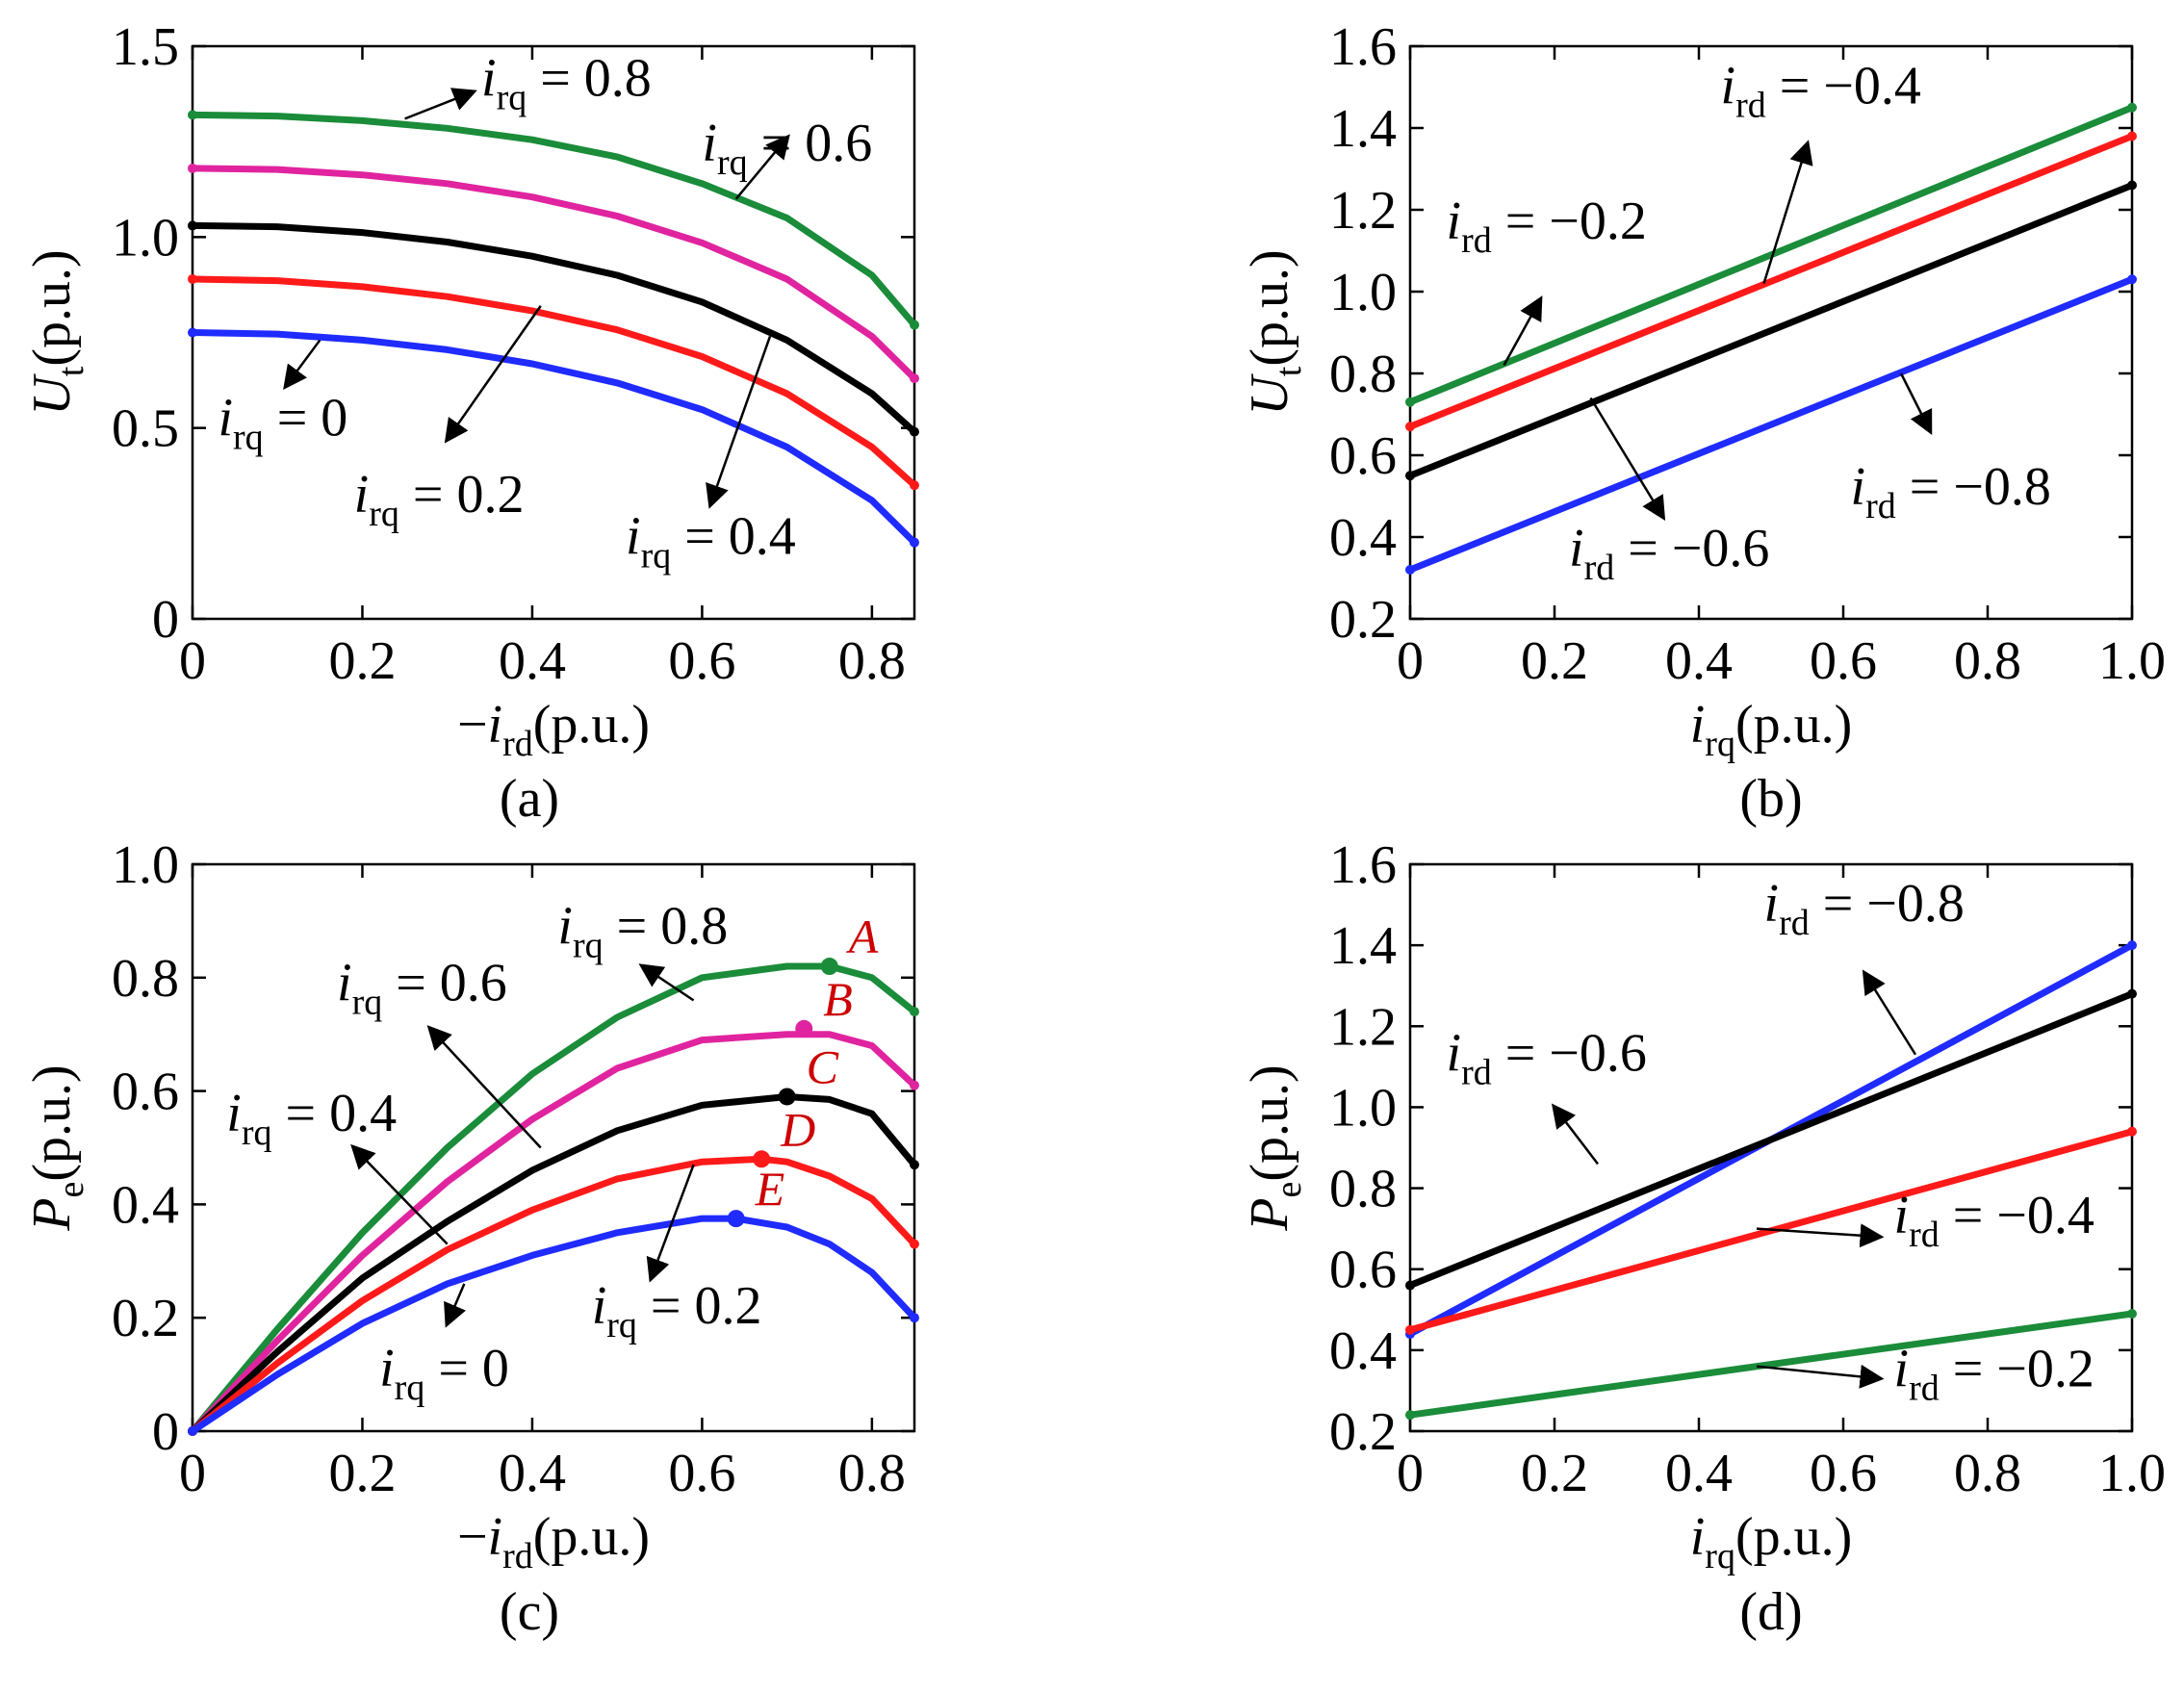 The height and width of the screenshot is (1691, 2184). What do you see at coordinates (1363, 211) in the screenshot?
I see `y-tick-label: 1.2` at bounding box center [1363, 211].